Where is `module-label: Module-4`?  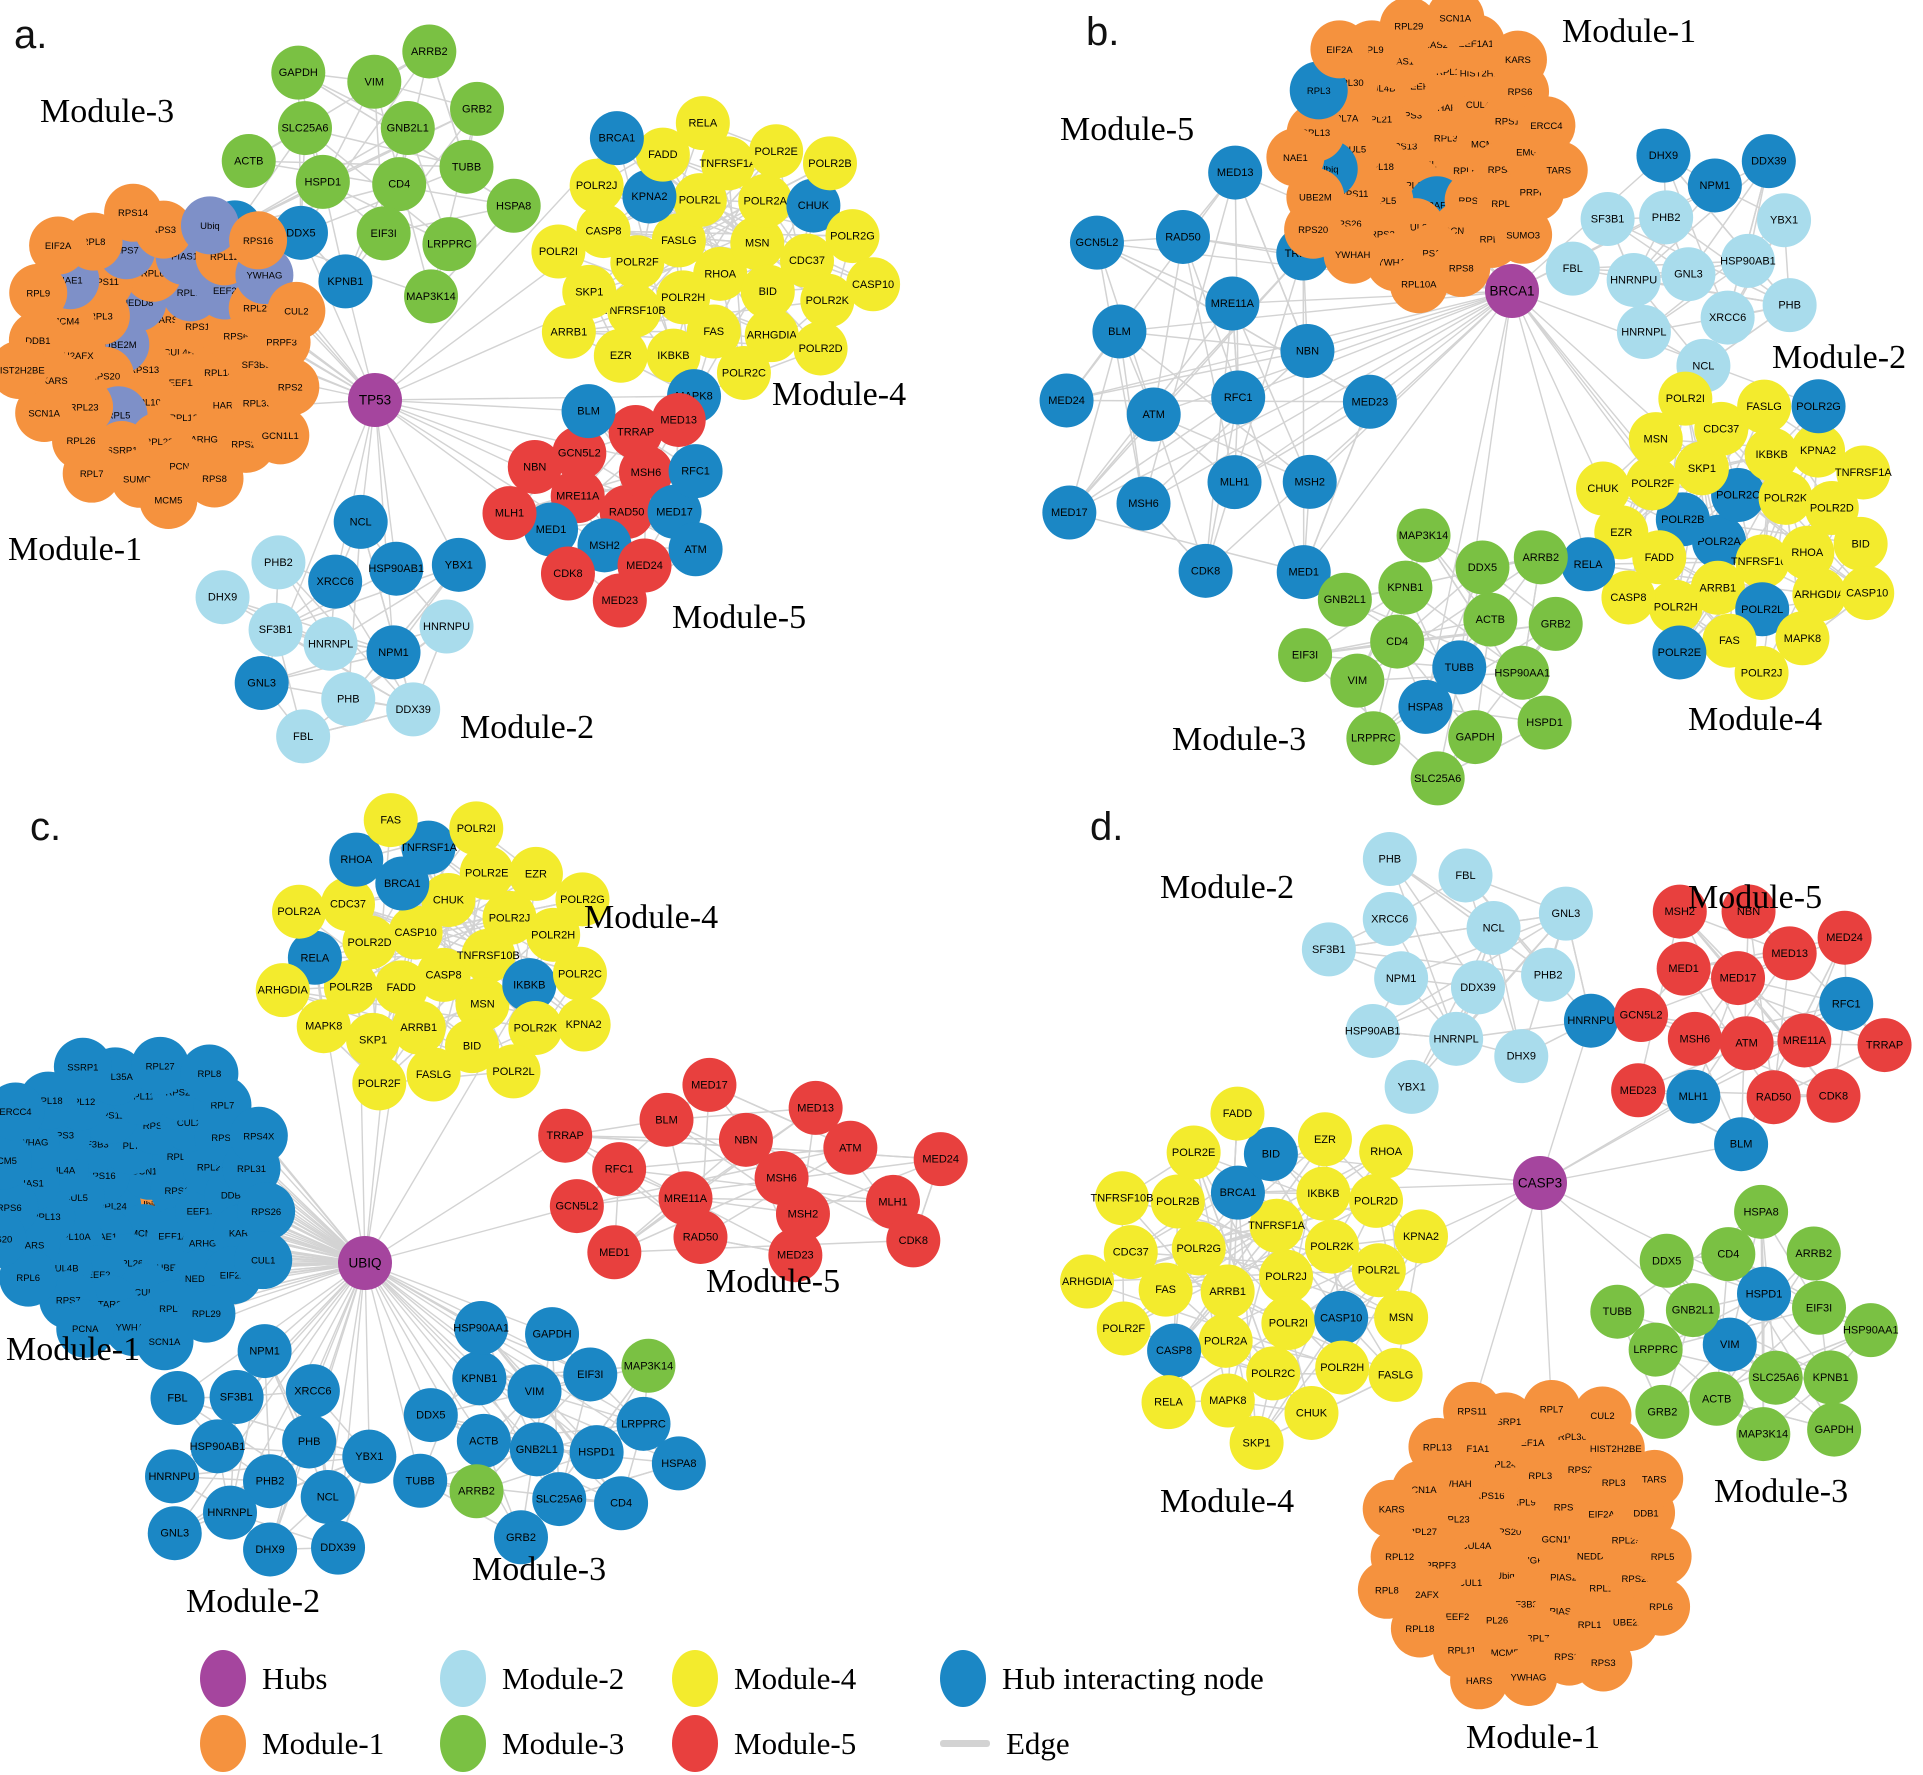
module-label: Module-4 is located at coordinates (1227, 1501).